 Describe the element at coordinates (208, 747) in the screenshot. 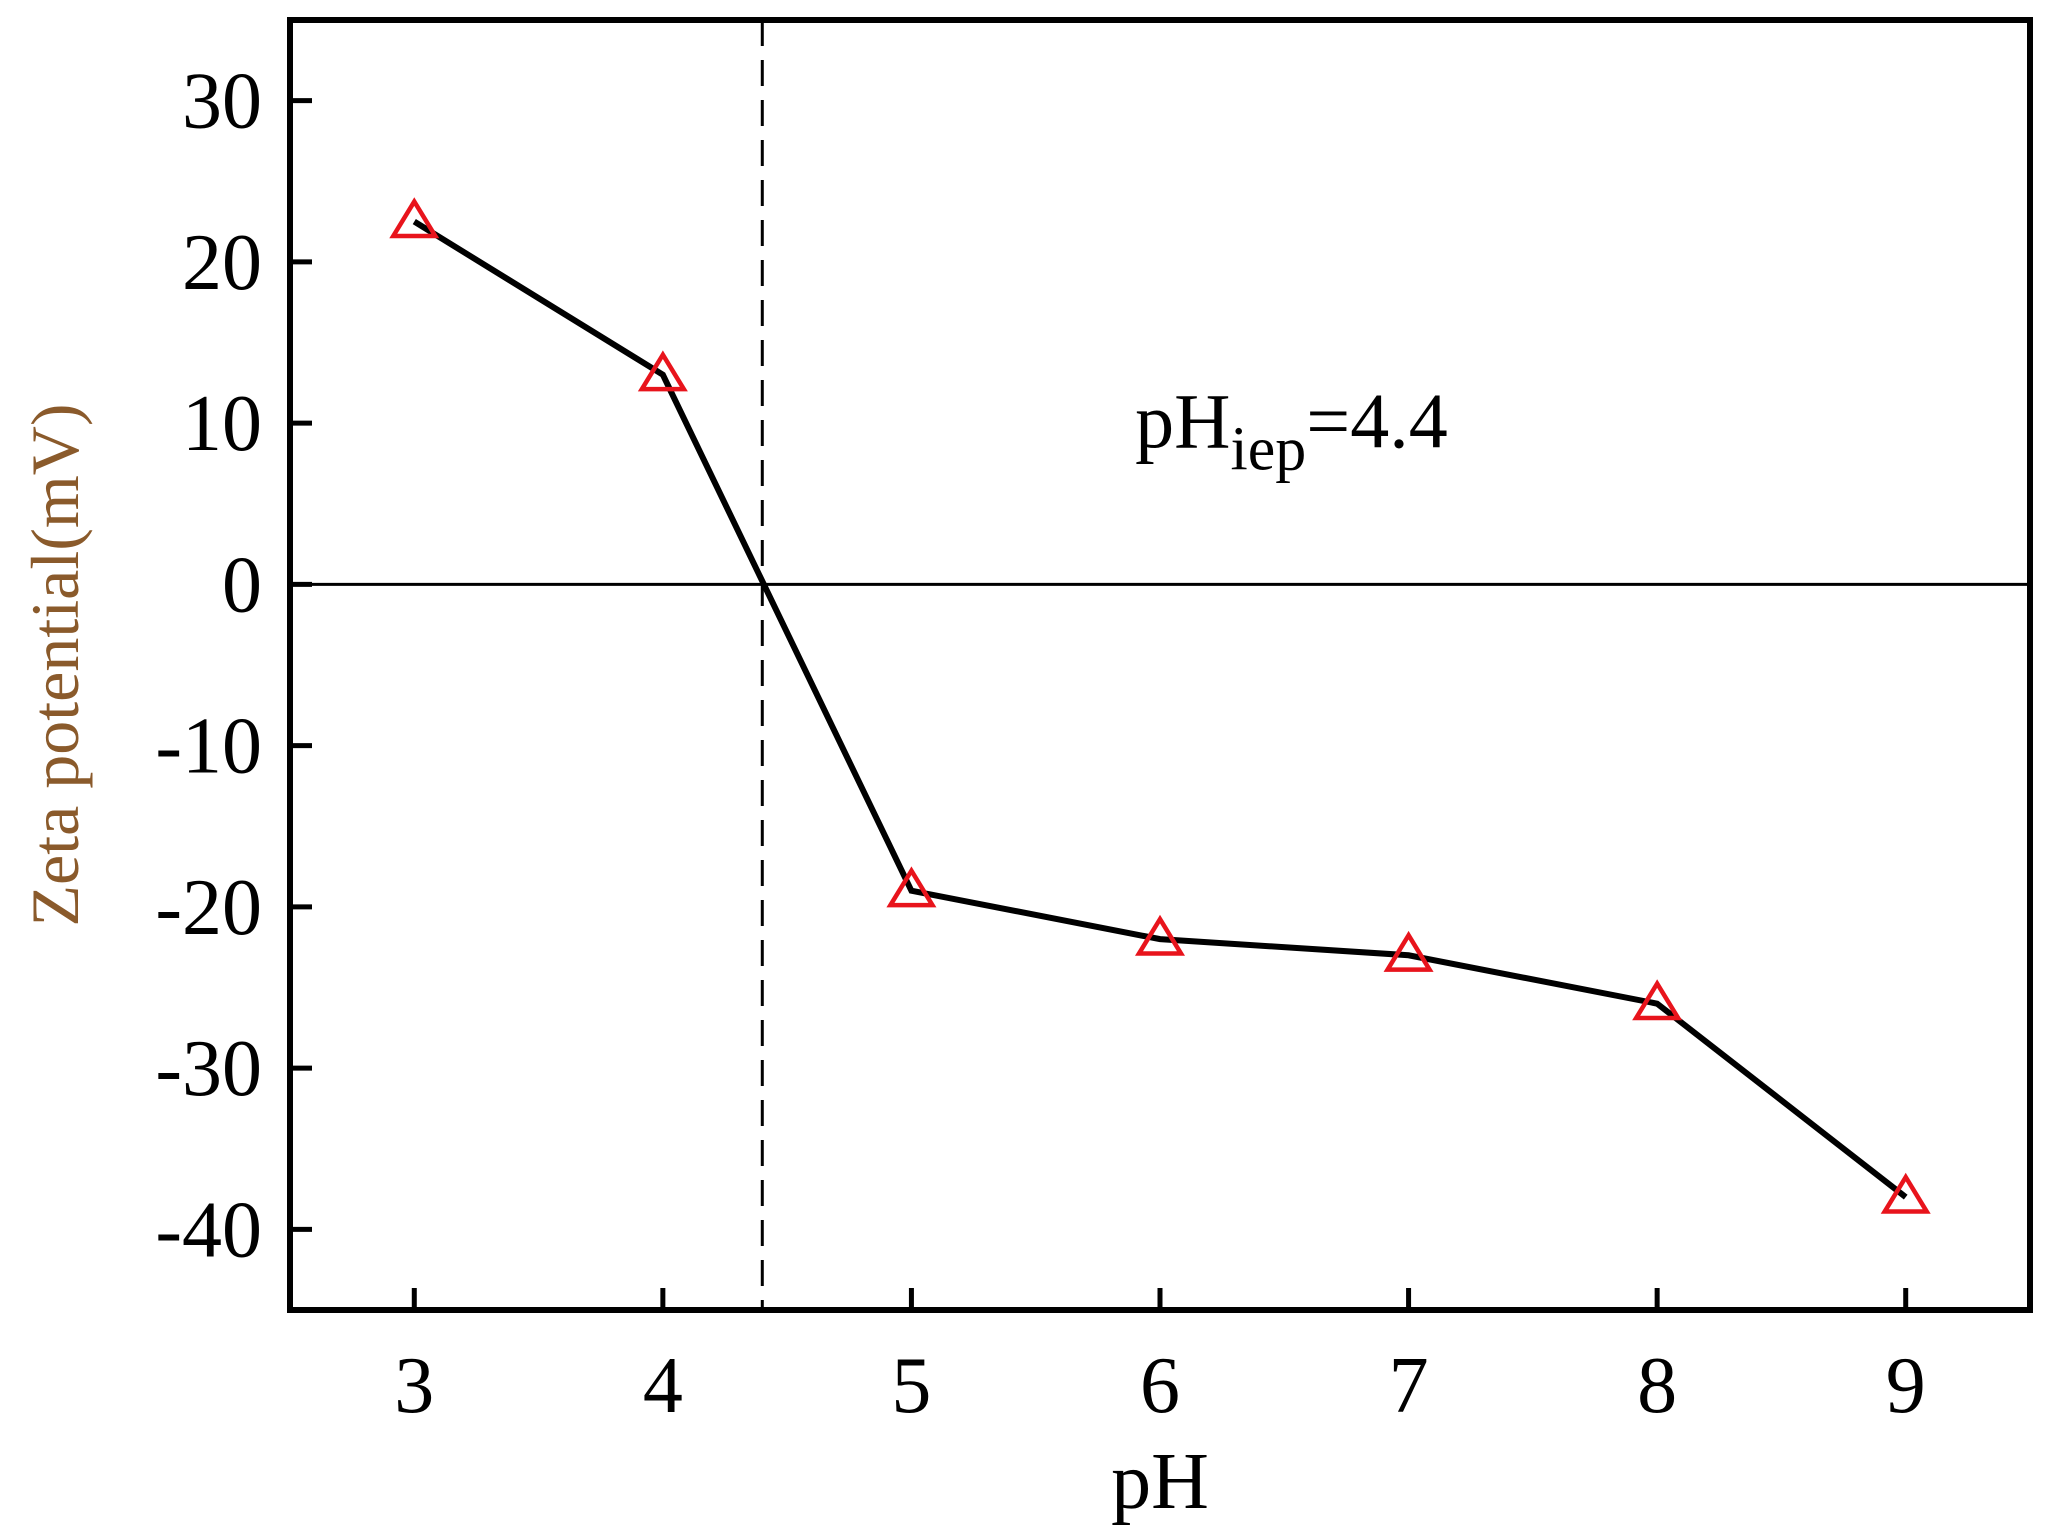

I see `y-tick-label: -10` at that location.